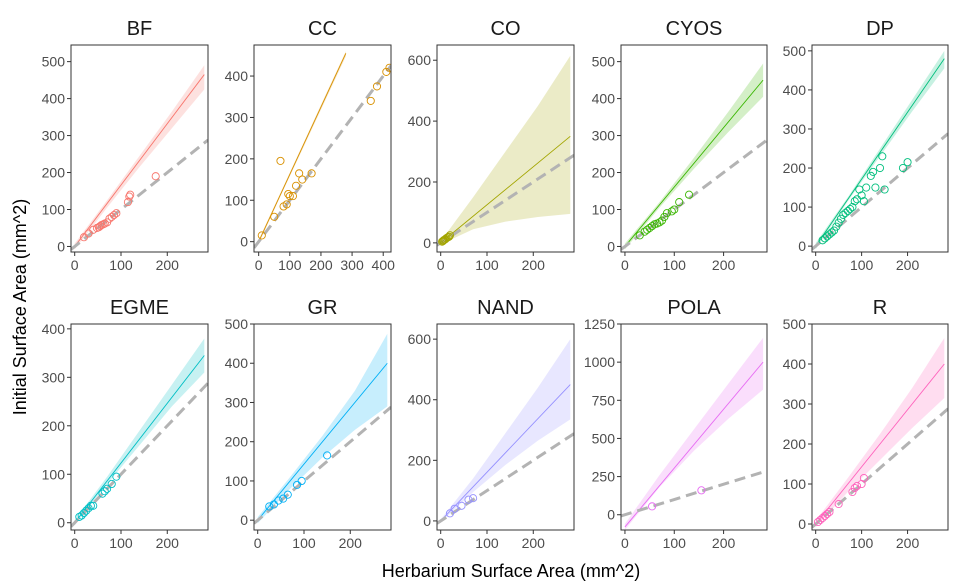 Image resolution: width=957 pixels, height=587 pixels. What do you see at coordinates (506, 29) in the screenshot?
I see `panel-title: CO` at bounding box center [506, 29].